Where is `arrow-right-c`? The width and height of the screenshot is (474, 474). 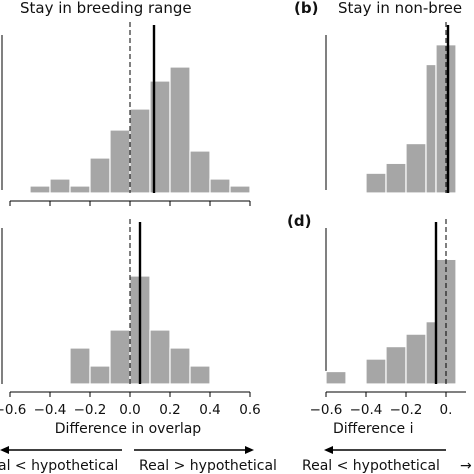 arrow-right-c is located at coordinates (194, 450).